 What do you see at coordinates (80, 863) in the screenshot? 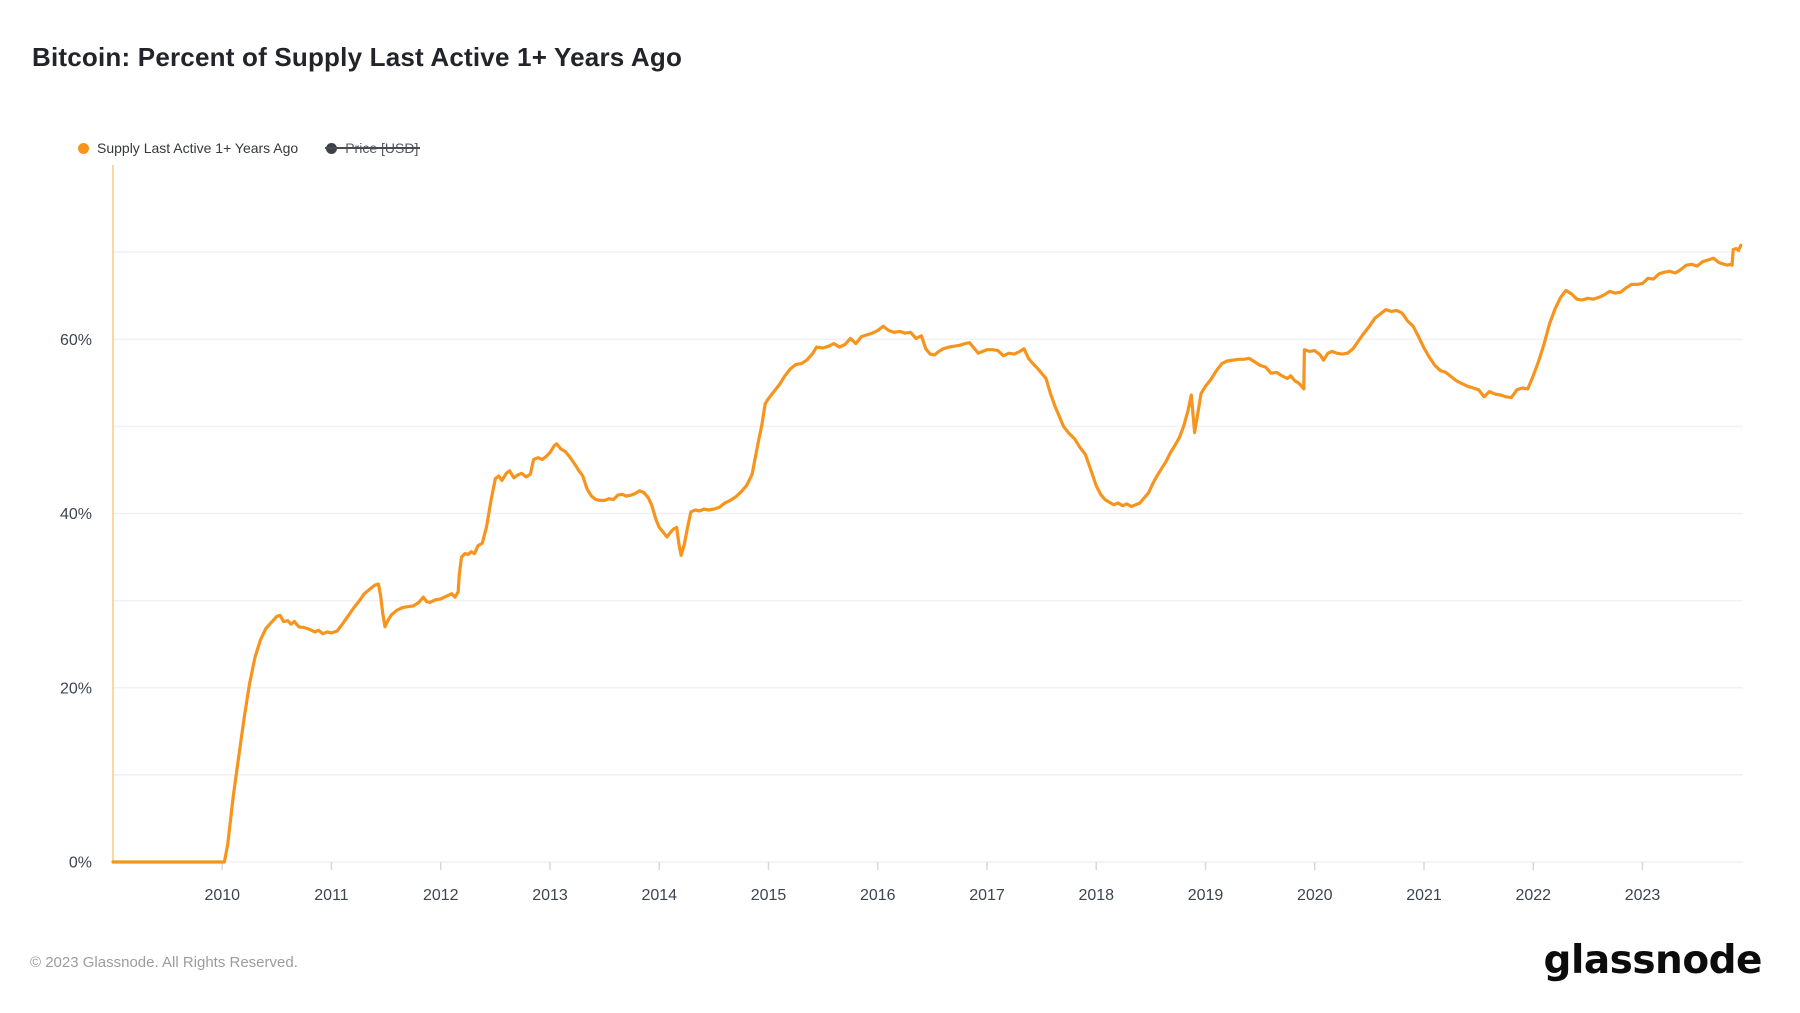
I see `svg-text: 0%` at bounding box center [80, 863].